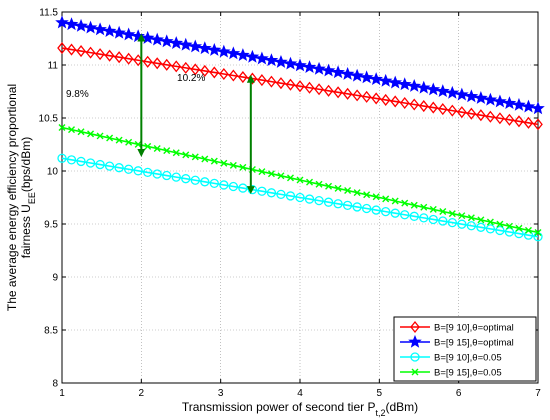 The width and height of the screenshot is (550, 420). What do you see at coordinates (53, 66) in the screenshot?
I see `y-tick-label: 11` at bounding box center [53, 66].